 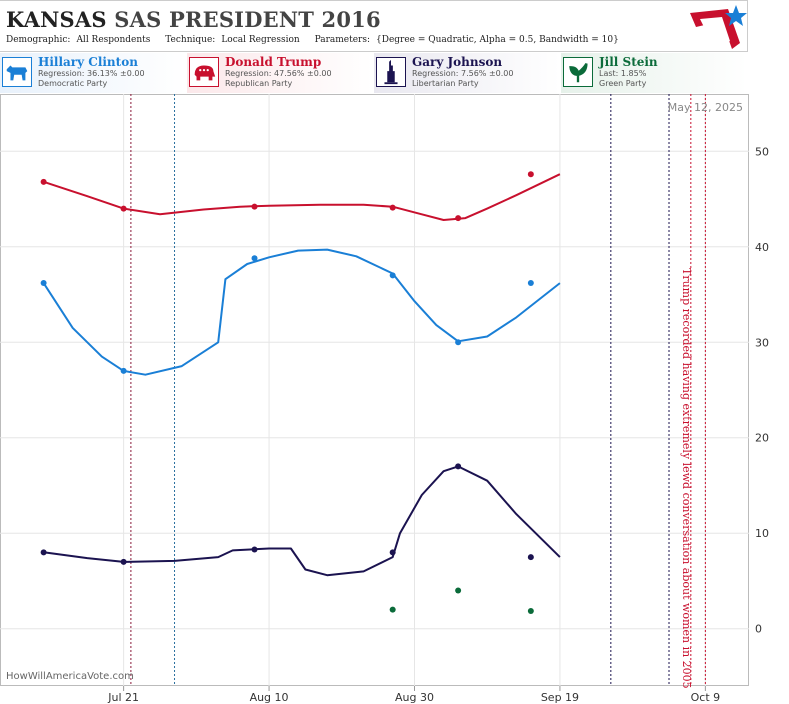 I want to click on elephant-icon, so click(x=204, y=72).